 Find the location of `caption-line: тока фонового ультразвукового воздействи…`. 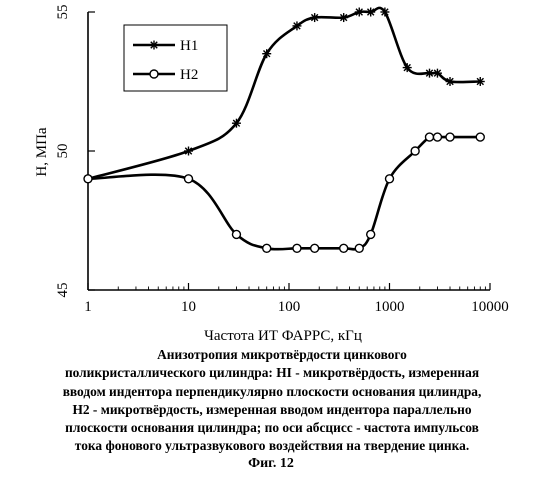

caption-line: тока фонового ультразвукового воздействи… is located at coordinates (272, 446).